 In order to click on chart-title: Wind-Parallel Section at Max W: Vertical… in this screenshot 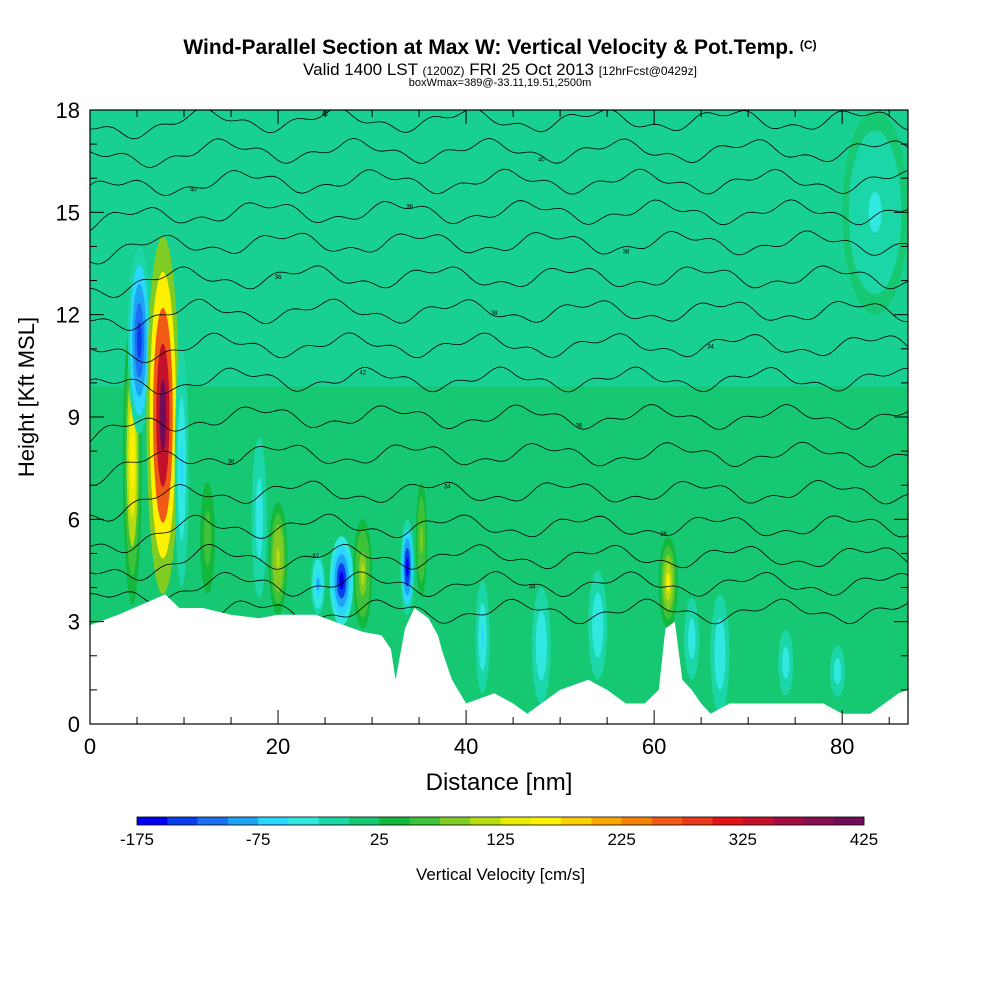, I will do `click(500, 48)`.